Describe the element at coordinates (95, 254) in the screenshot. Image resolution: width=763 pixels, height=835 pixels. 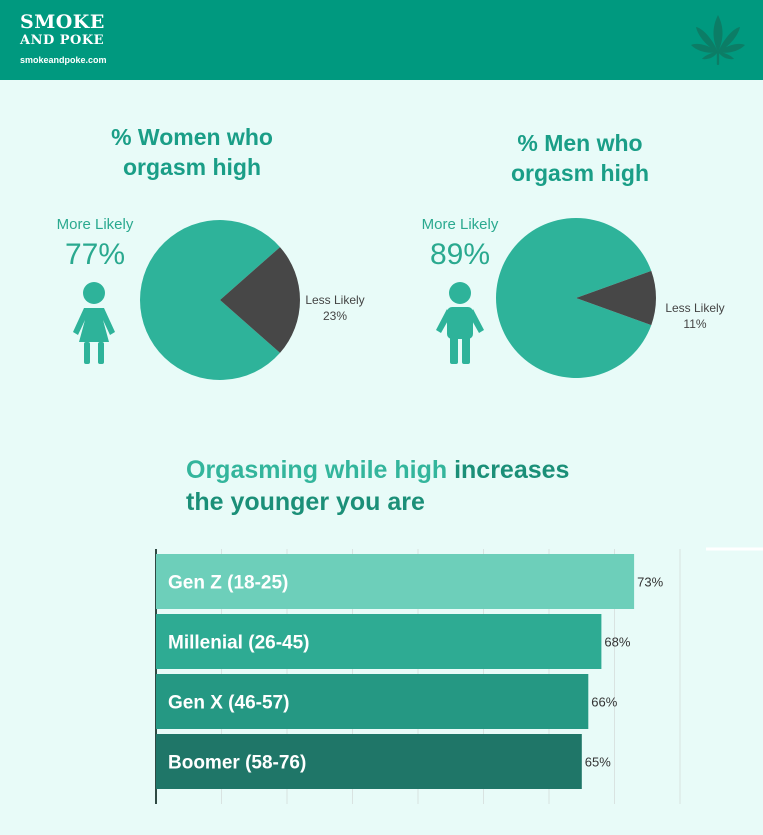
I see `women-more-likely-value: 77%` at that location.